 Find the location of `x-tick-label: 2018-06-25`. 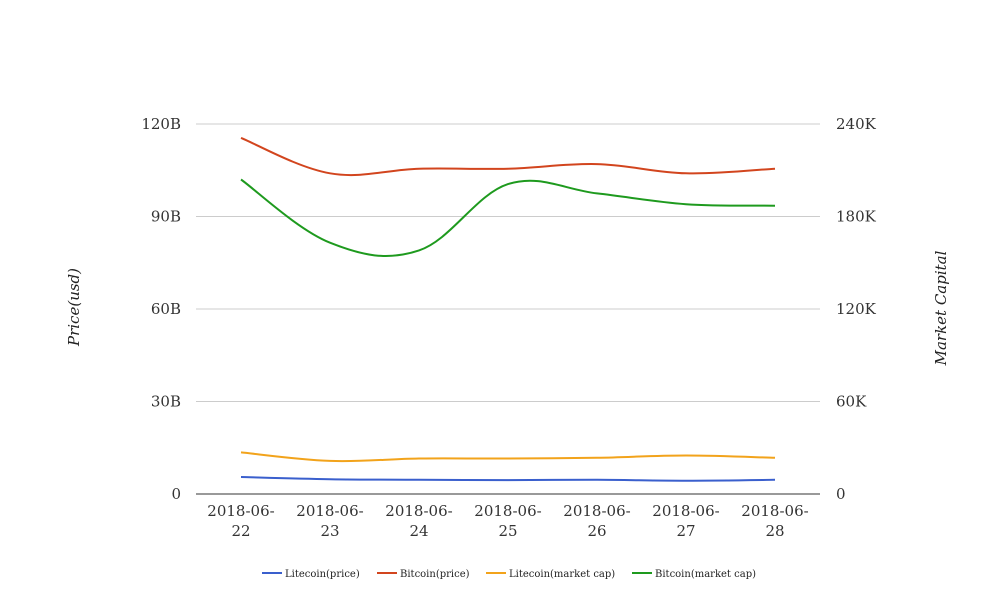

x-tick-label: 2018-06-25 is located at coordinates (507, 521).